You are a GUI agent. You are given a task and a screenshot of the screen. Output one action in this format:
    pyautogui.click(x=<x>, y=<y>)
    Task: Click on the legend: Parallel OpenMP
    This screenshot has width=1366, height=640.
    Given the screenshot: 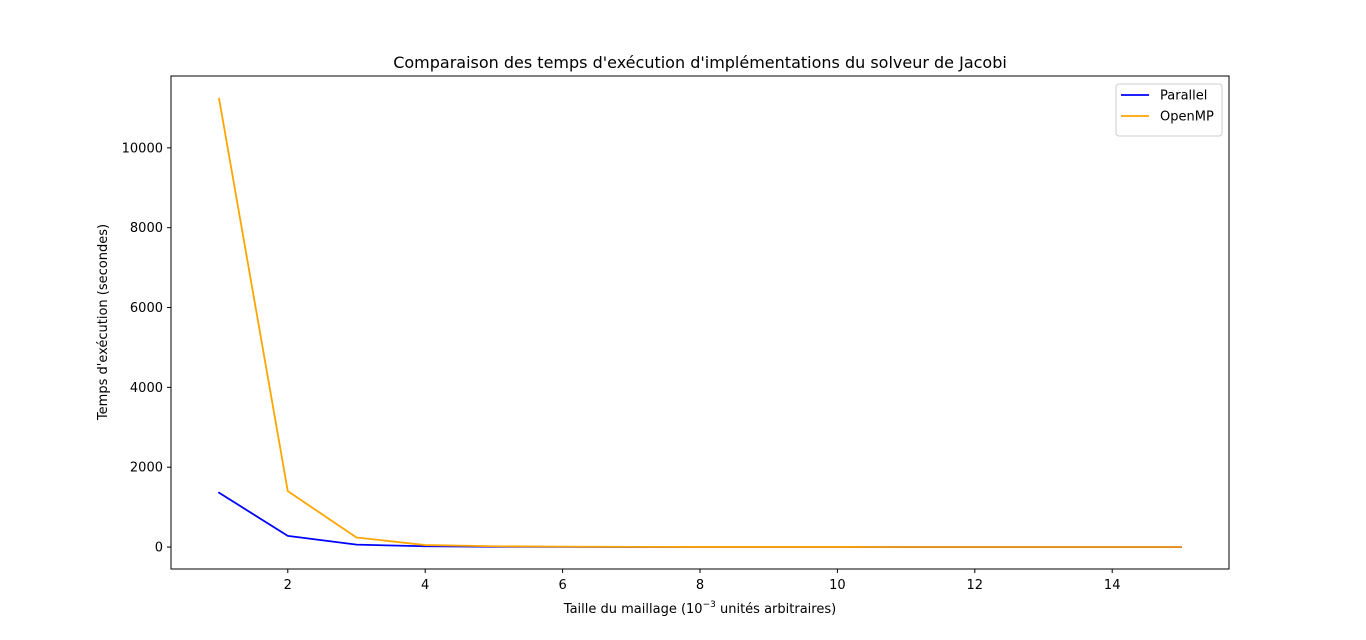 What is the action you would take?
    pyautogui.click(x=1169, y=110)
    